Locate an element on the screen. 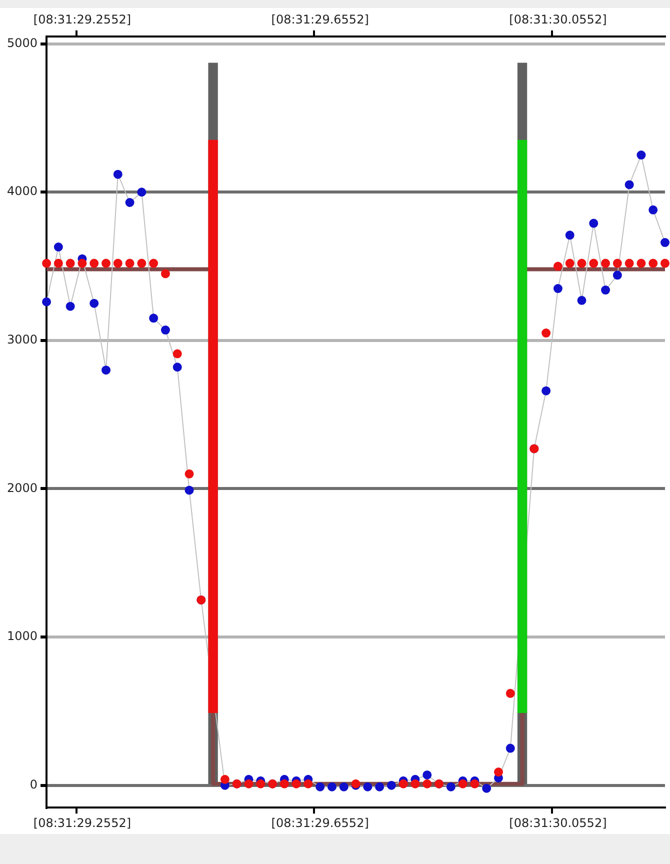 This screenshot has width=670, height=864. x-tick-label: [08:31:29.2552] is located at coordinates (82, 823).